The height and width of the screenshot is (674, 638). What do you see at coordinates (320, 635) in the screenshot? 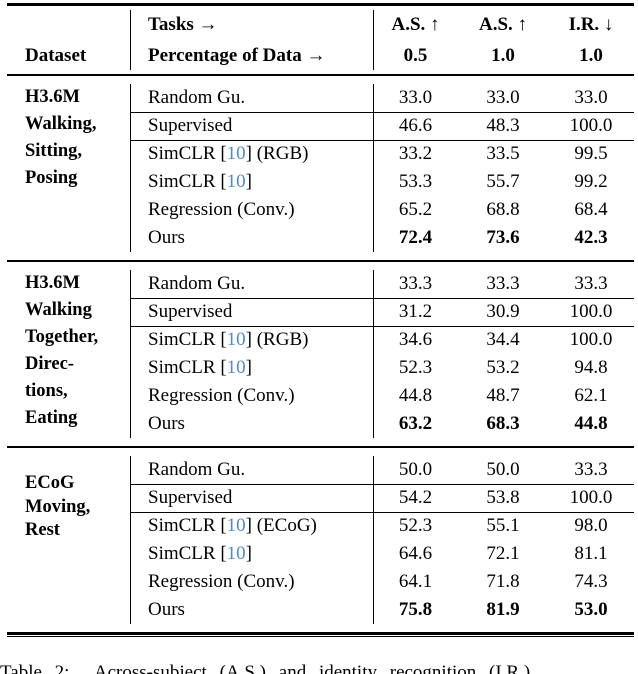
I see `table-bottom-rule` at bounding box center [320, 635].